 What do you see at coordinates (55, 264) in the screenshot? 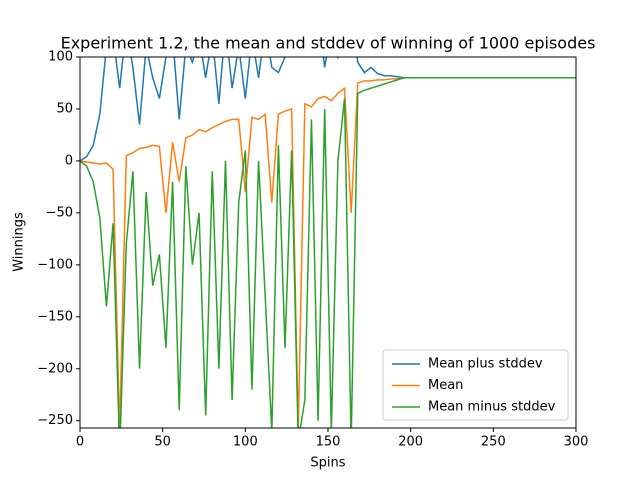
I see `y-tick-label: −100` at bounding box center [55, 264].